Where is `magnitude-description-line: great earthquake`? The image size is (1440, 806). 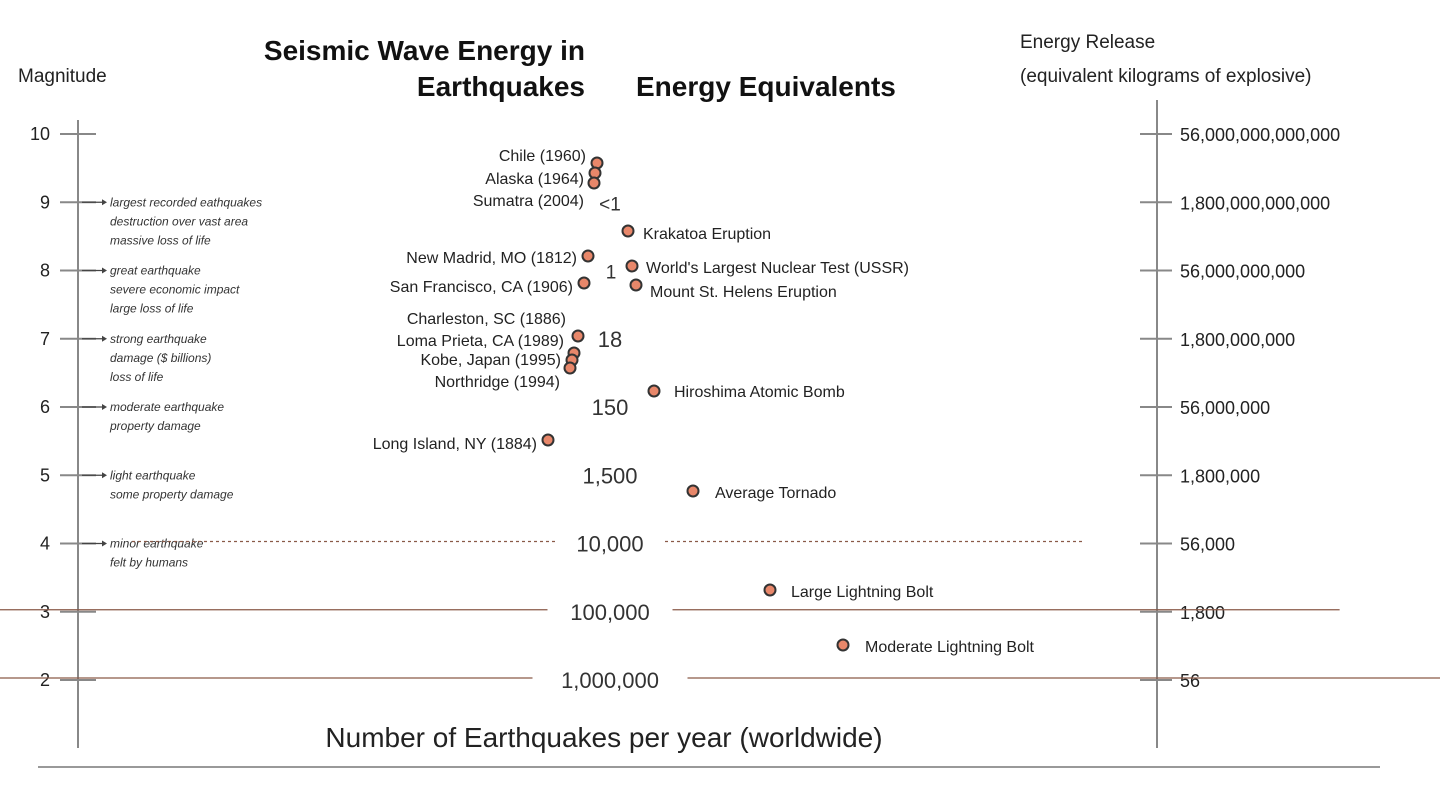
magnitude-description-line: great earthquake is located at coordinates (155, 271).